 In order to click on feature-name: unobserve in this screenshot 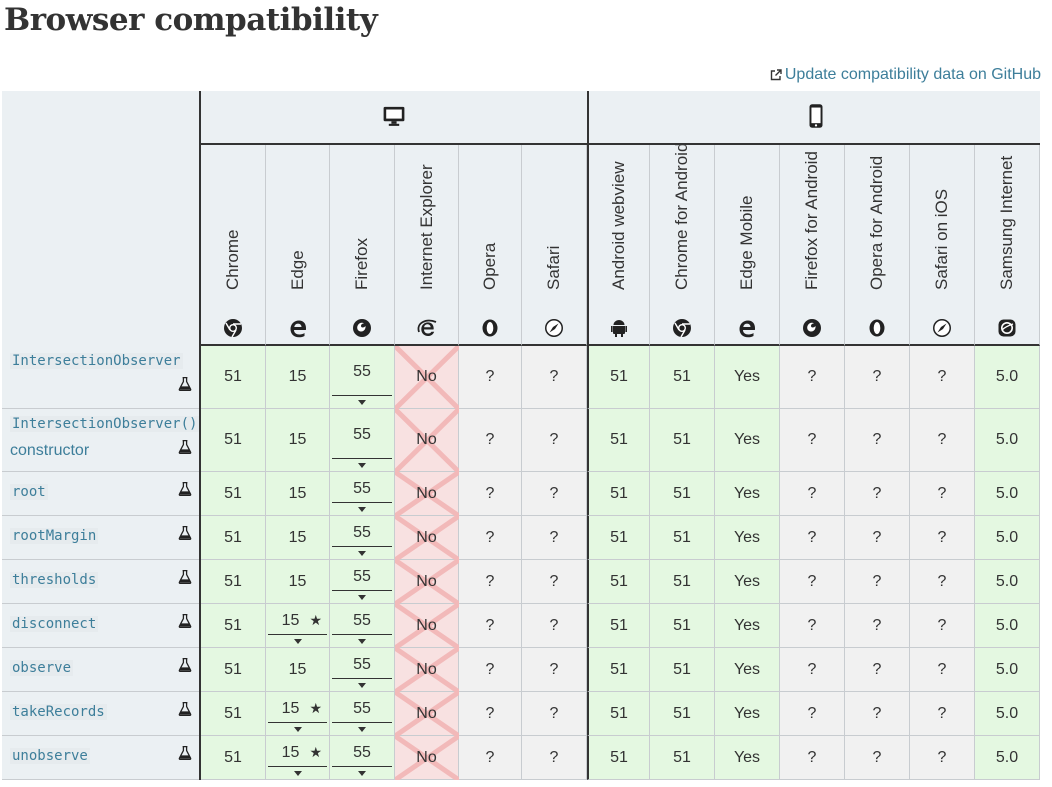, I will do `click(50, 756)`.